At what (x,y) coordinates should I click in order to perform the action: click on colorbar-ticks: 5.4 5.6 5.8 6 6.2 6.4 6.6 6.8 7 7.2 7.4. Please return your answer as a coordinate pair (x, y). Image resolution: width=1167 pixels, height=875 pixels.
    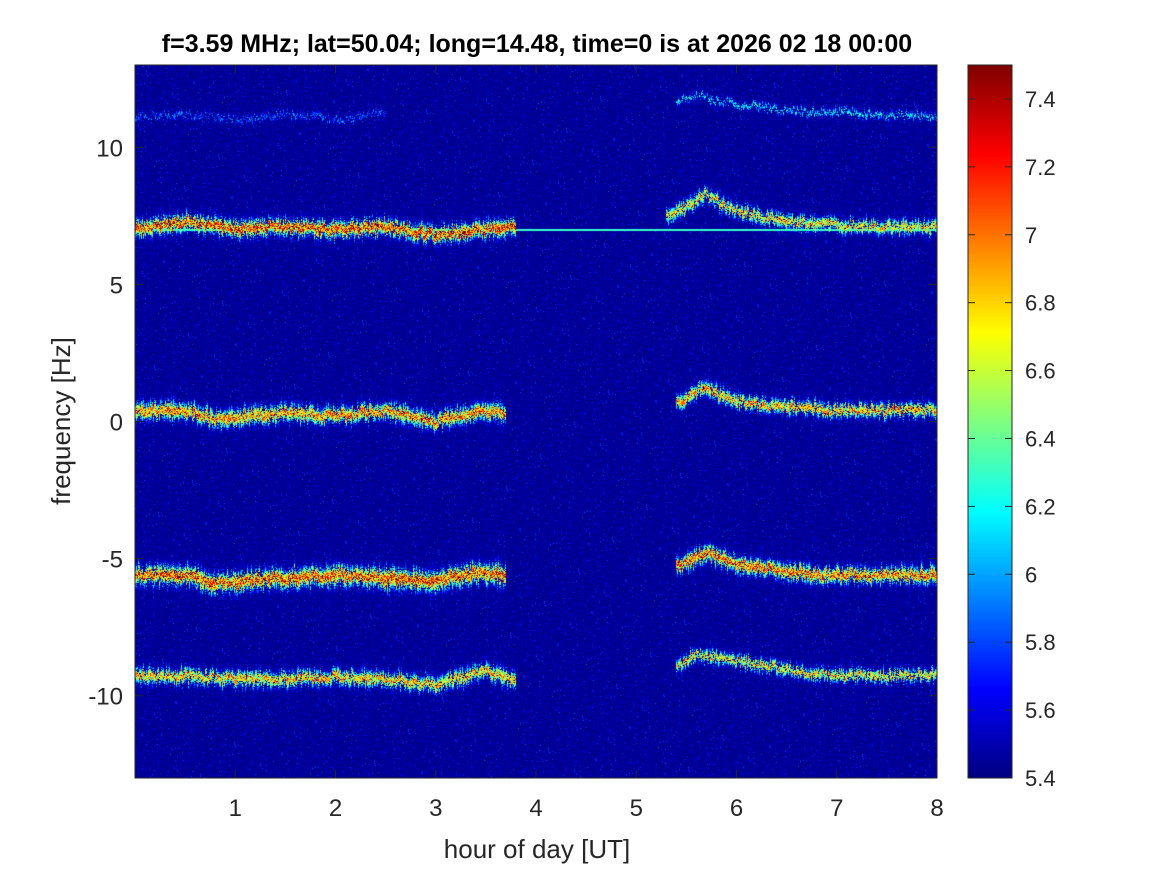
    Looking at the image, I should click on (1012, 439).